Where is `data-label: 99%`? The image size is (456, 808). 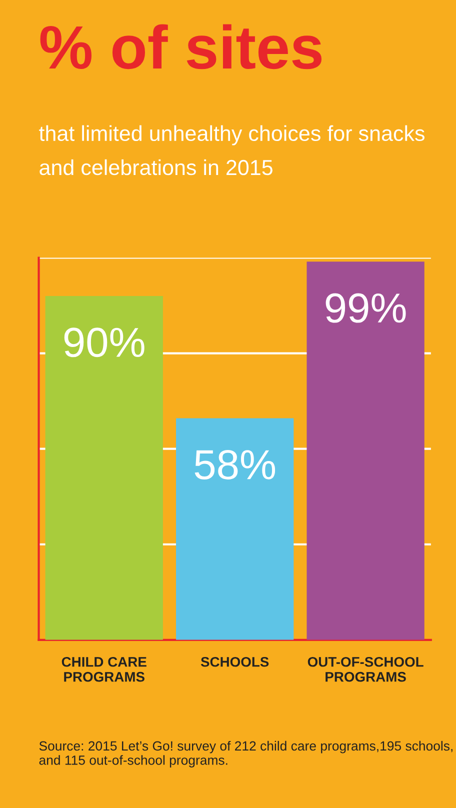
data-label: 99% is located at coordinates (366, 308).